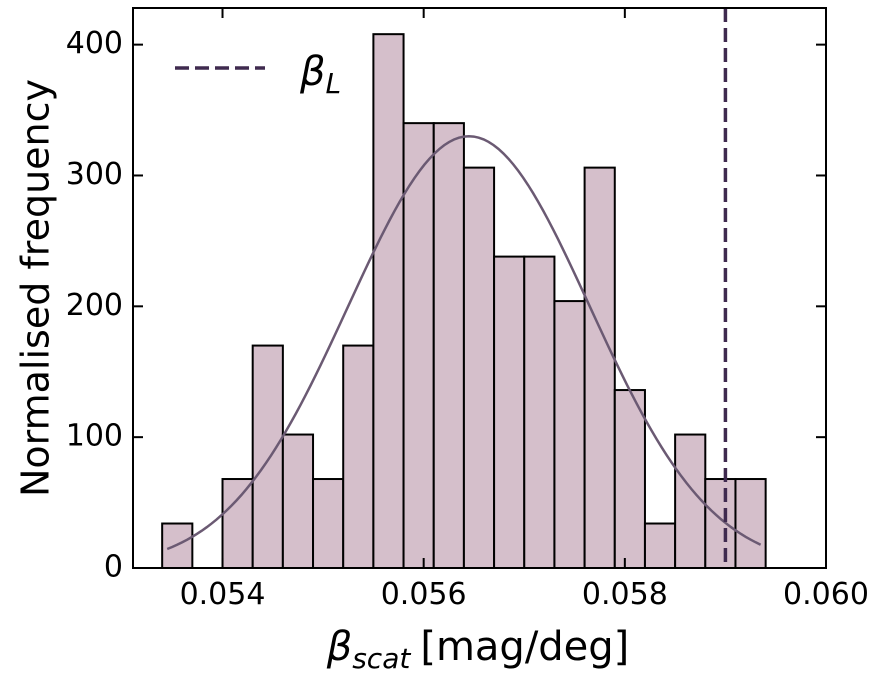  Describe the element at coordinates (223, 594) in the screenshot. I see `x-tick-label: 0.054` at that location.